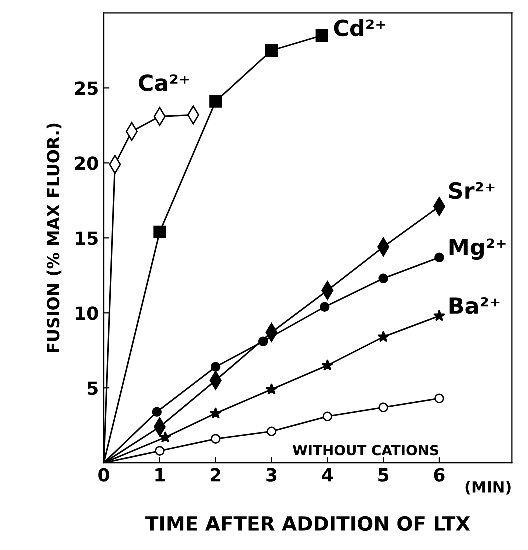 Image resolution: width=528 pixels, height=550 pixels. I want to click on series-label: Ca²⁺, so click(164, 83).